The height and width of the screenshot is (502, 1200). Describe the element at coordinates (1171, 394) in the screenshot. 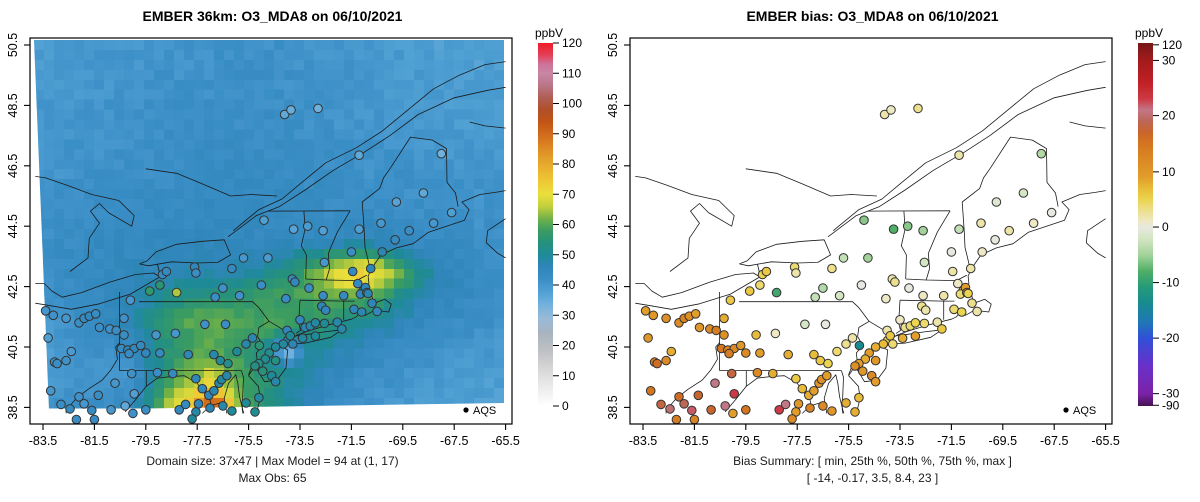

I see `svg-text: -30` at that location.